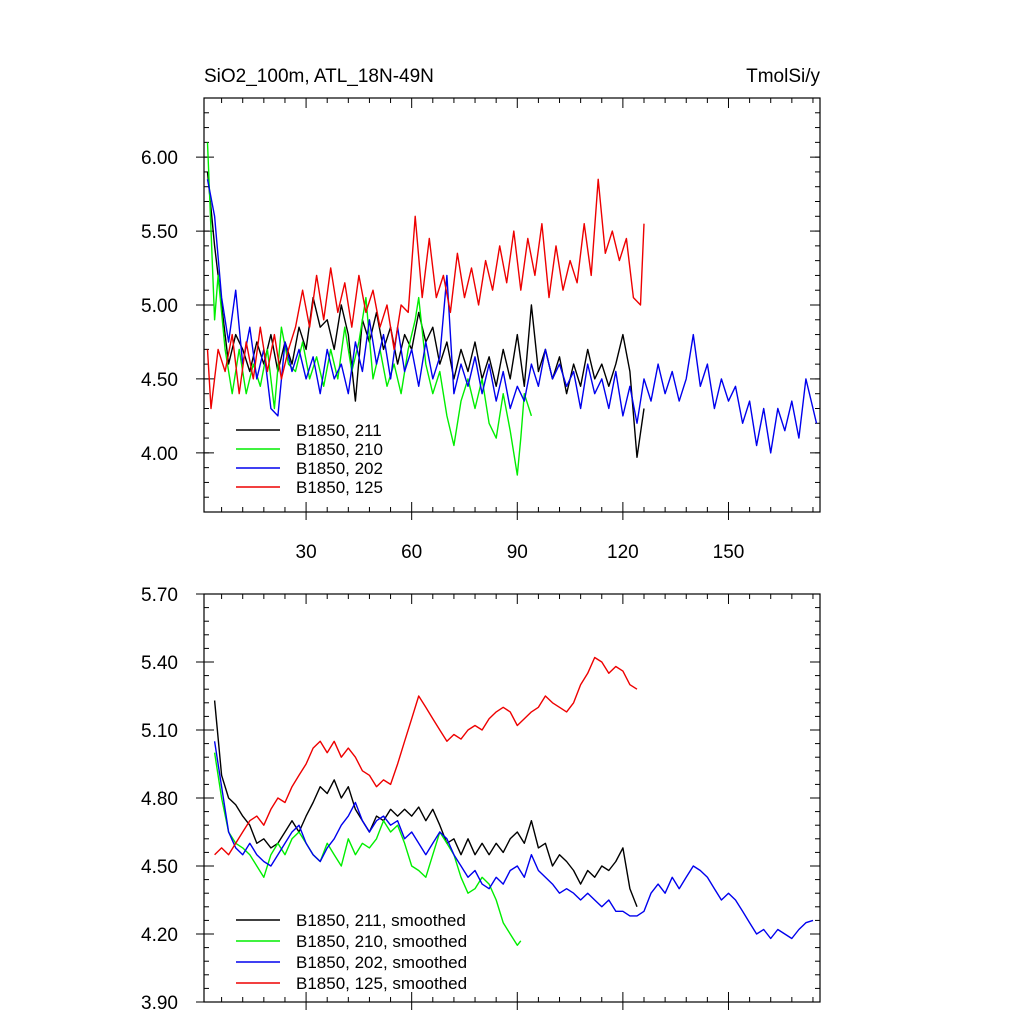 This screenshot has height=1024, width=1024. I want to click on bottom-legend-label-2: B1850, 202, smoothed, so click(381, 962).